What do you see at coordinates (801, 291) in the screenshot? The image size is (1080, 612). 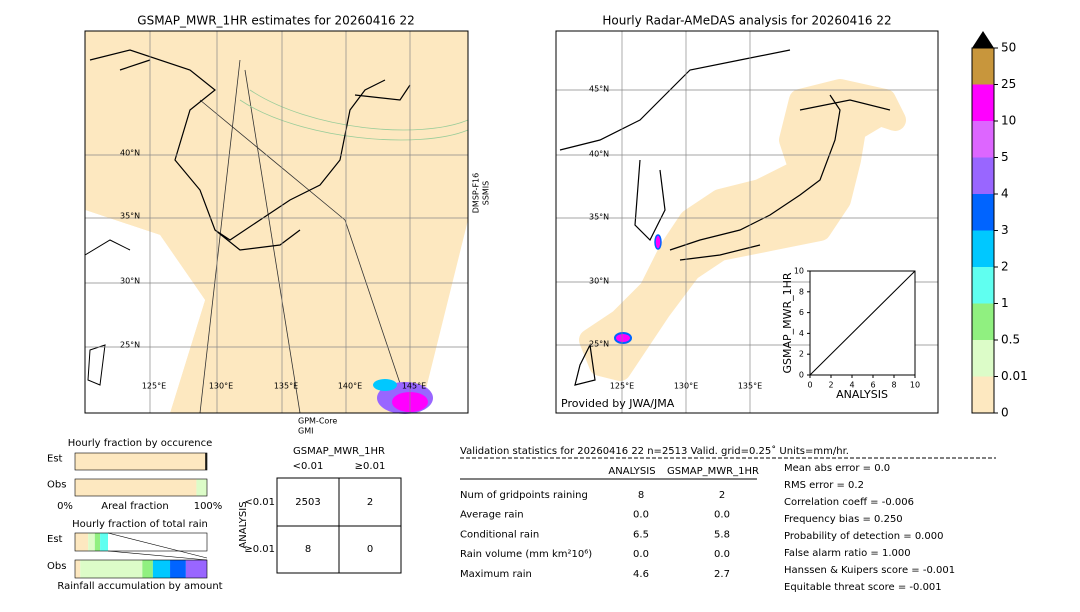 I see `y-tick-label: 8` at bounding box center [801, 291].